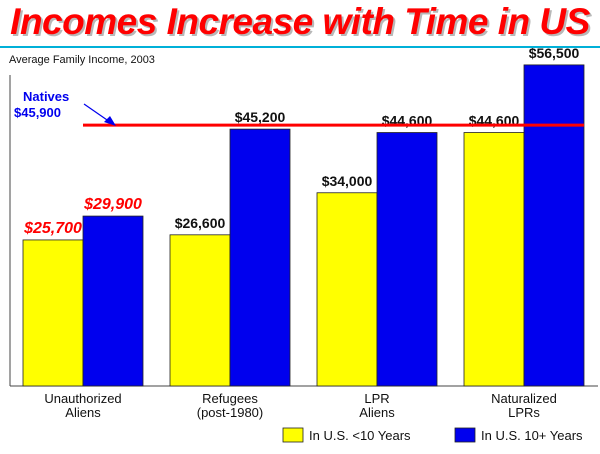  I want to click on data-label-2-0: $34,000, so click(347, 181).